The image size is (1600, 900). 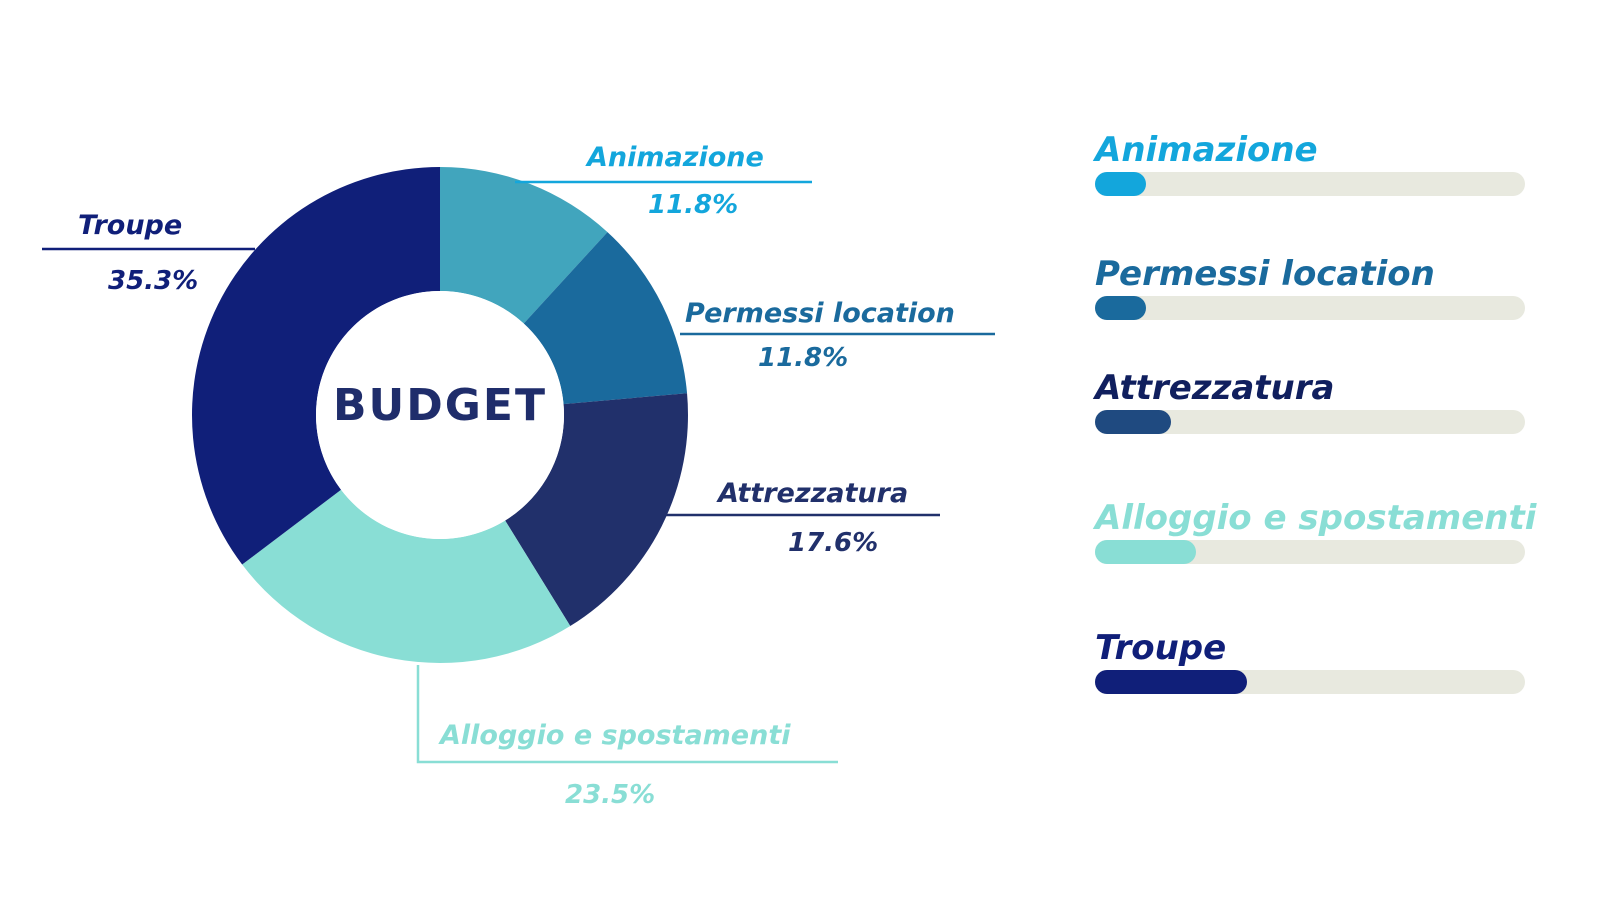 What do you see at coordinates (406, 576) in the screenshot?
I see `donut-slice-alloggio-e-spostamenti` at bounding box center [406, 576].